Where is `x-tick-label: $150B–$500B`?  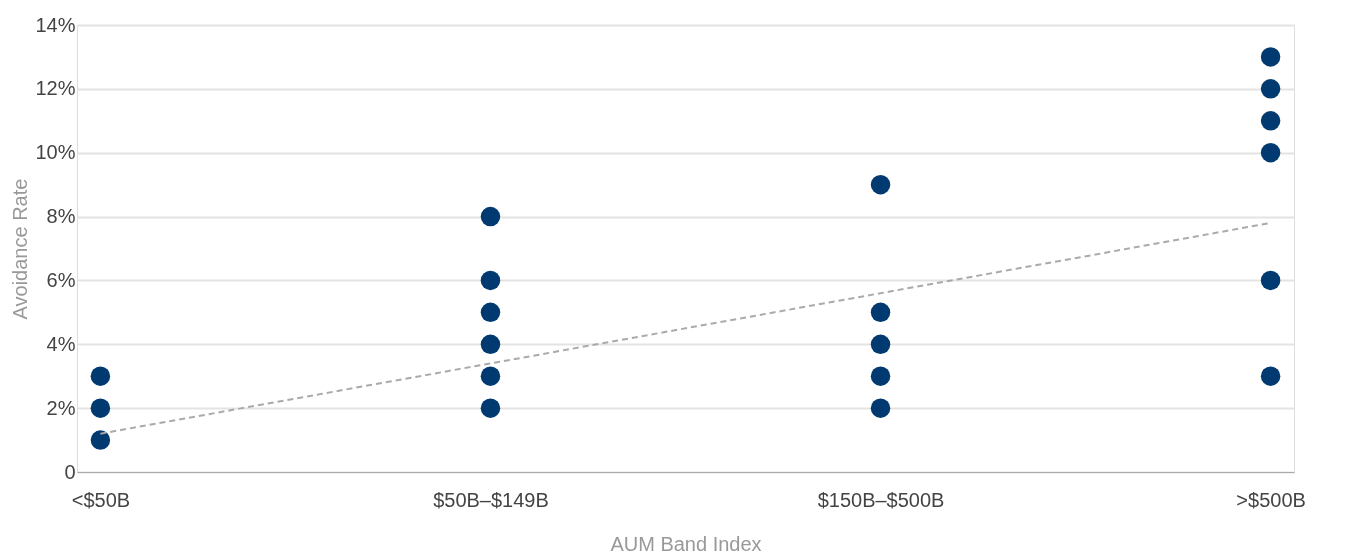
x-tick-label: $150B–$500B is located at coordinates (881, 499).